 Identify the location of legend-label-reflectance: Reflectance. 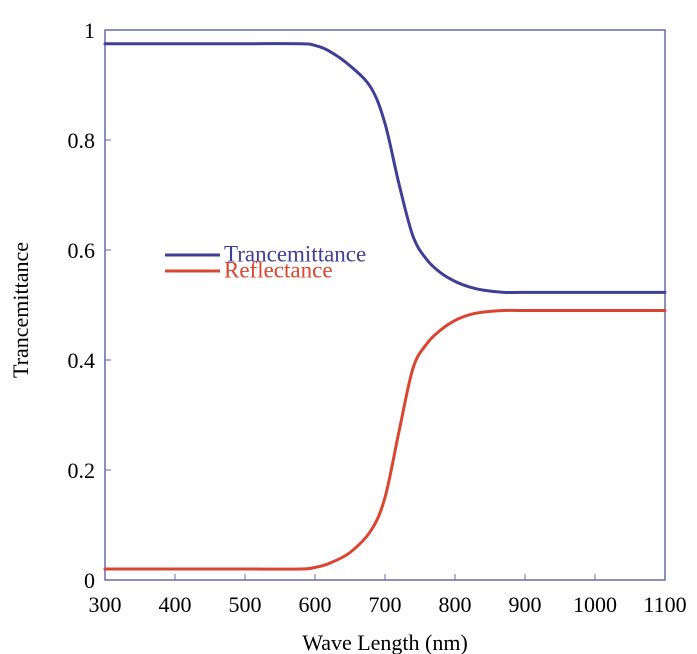
(278, 269).